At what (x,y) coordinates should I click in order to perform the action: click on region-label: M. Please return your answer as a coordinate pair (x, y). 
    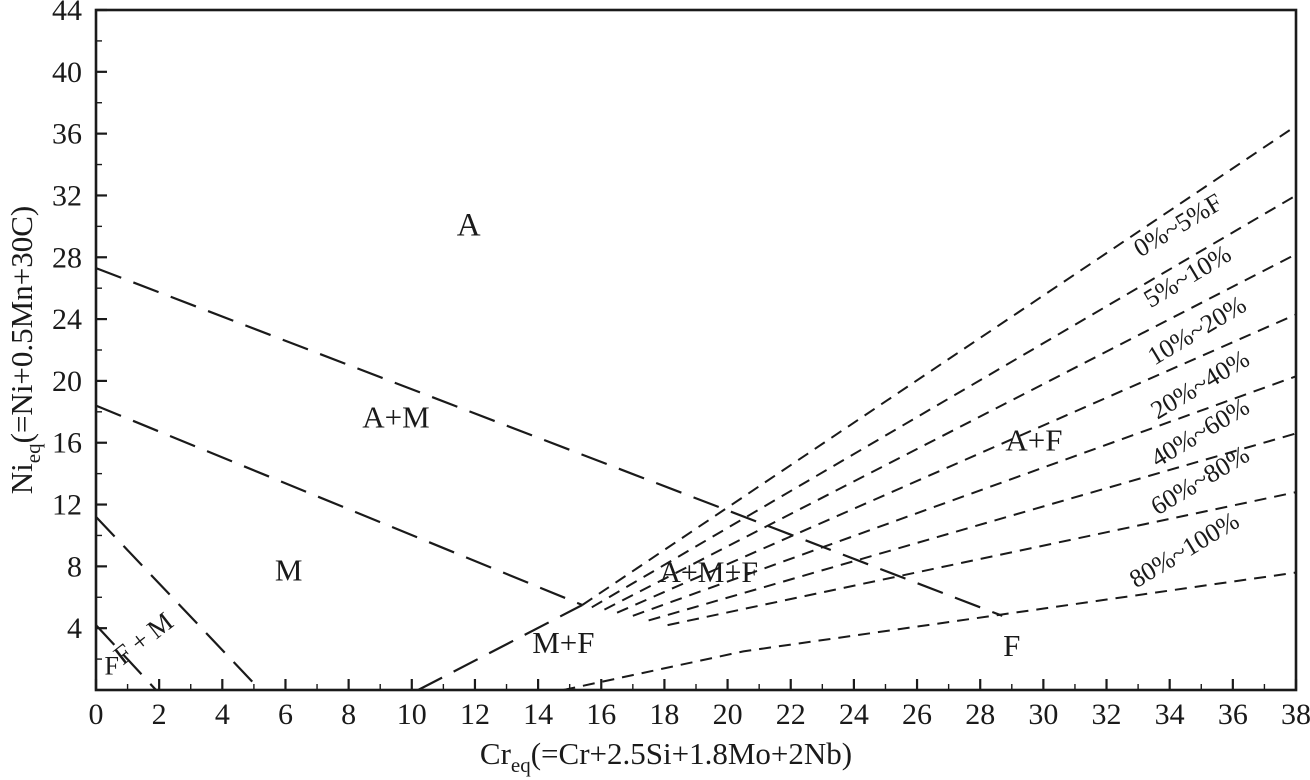
    Looking at the image, I should click on (289, 569).